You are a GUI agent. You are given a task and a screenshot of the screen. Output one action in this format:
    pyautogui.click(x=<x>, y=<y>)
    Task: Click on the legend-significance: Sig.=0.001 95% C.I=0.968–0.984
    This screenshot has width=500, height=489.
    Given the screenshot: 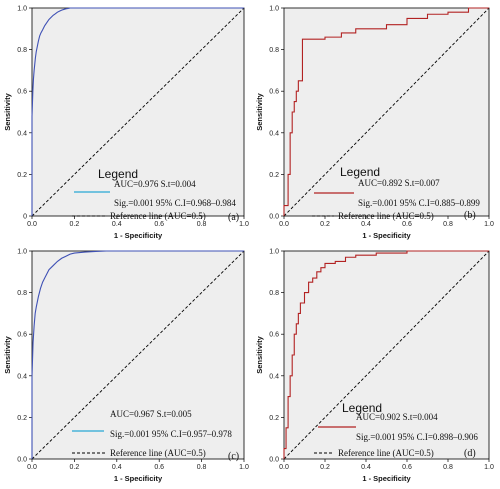 What is the action you would take?
    pyautogui.click(x=175, y=203)
    